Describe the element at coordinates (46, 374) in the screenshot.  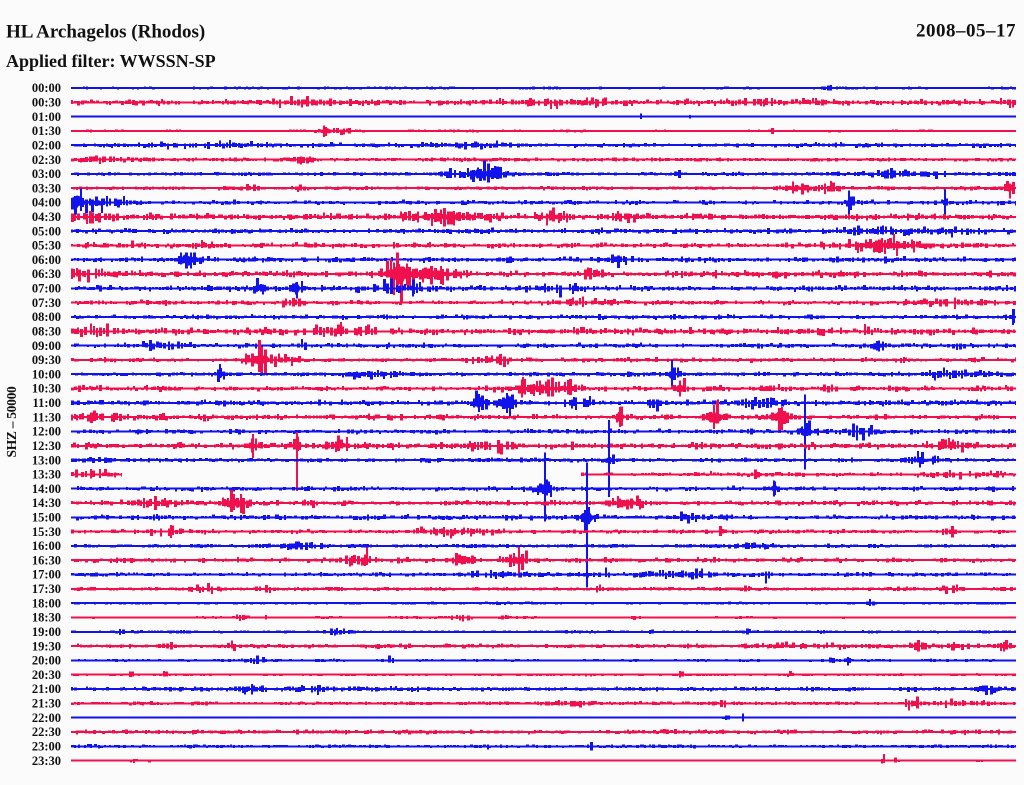
I see `svg-text: 10:00` at that location.